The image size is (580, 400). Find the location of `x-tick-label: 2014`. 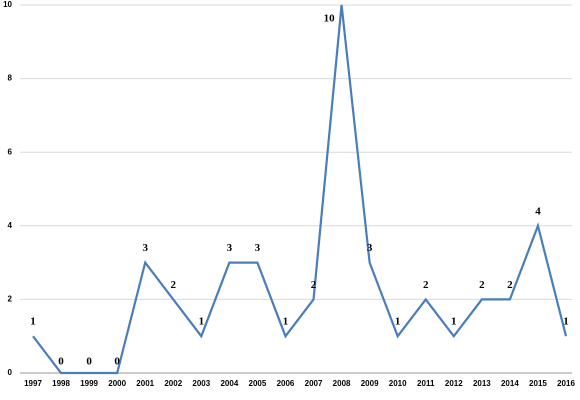

x-tick-label: 2014 is located at coordinates (510, 383).